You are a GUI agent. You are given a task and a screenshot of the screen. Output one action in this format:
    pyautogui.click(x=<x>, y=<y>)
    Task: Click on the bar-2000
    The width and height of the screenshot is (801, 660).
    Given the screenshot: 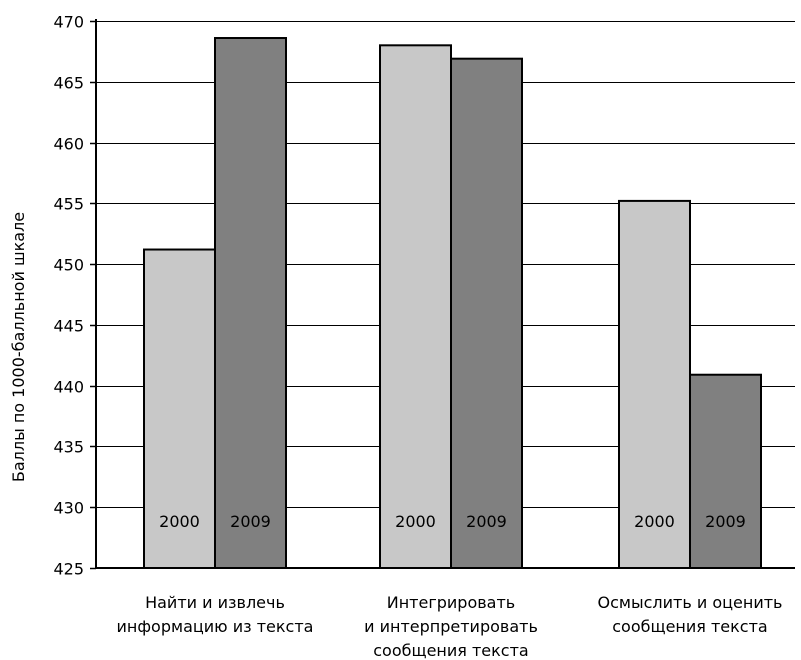 What is the action you would take?
    pyautogui.click(x=415, y=307)
    